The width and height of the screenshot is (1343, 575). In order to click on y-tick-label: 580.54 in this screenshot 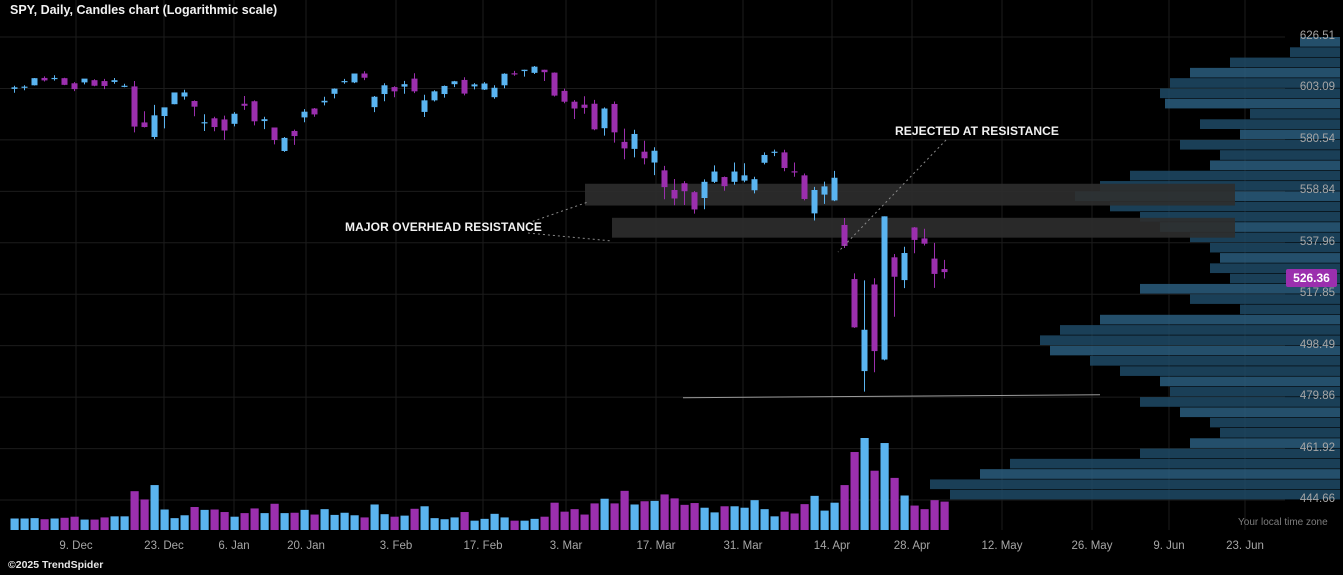, I will do `click(1317, 138)`.